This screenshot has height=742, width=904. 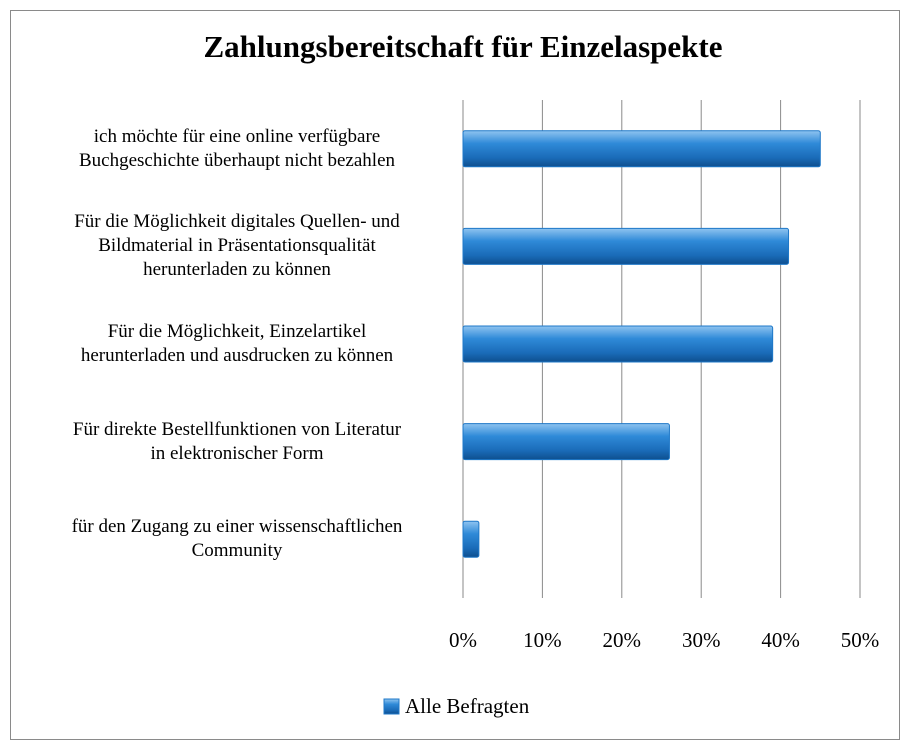 I want to click on legend-swatch, so click(x=391, y=706).